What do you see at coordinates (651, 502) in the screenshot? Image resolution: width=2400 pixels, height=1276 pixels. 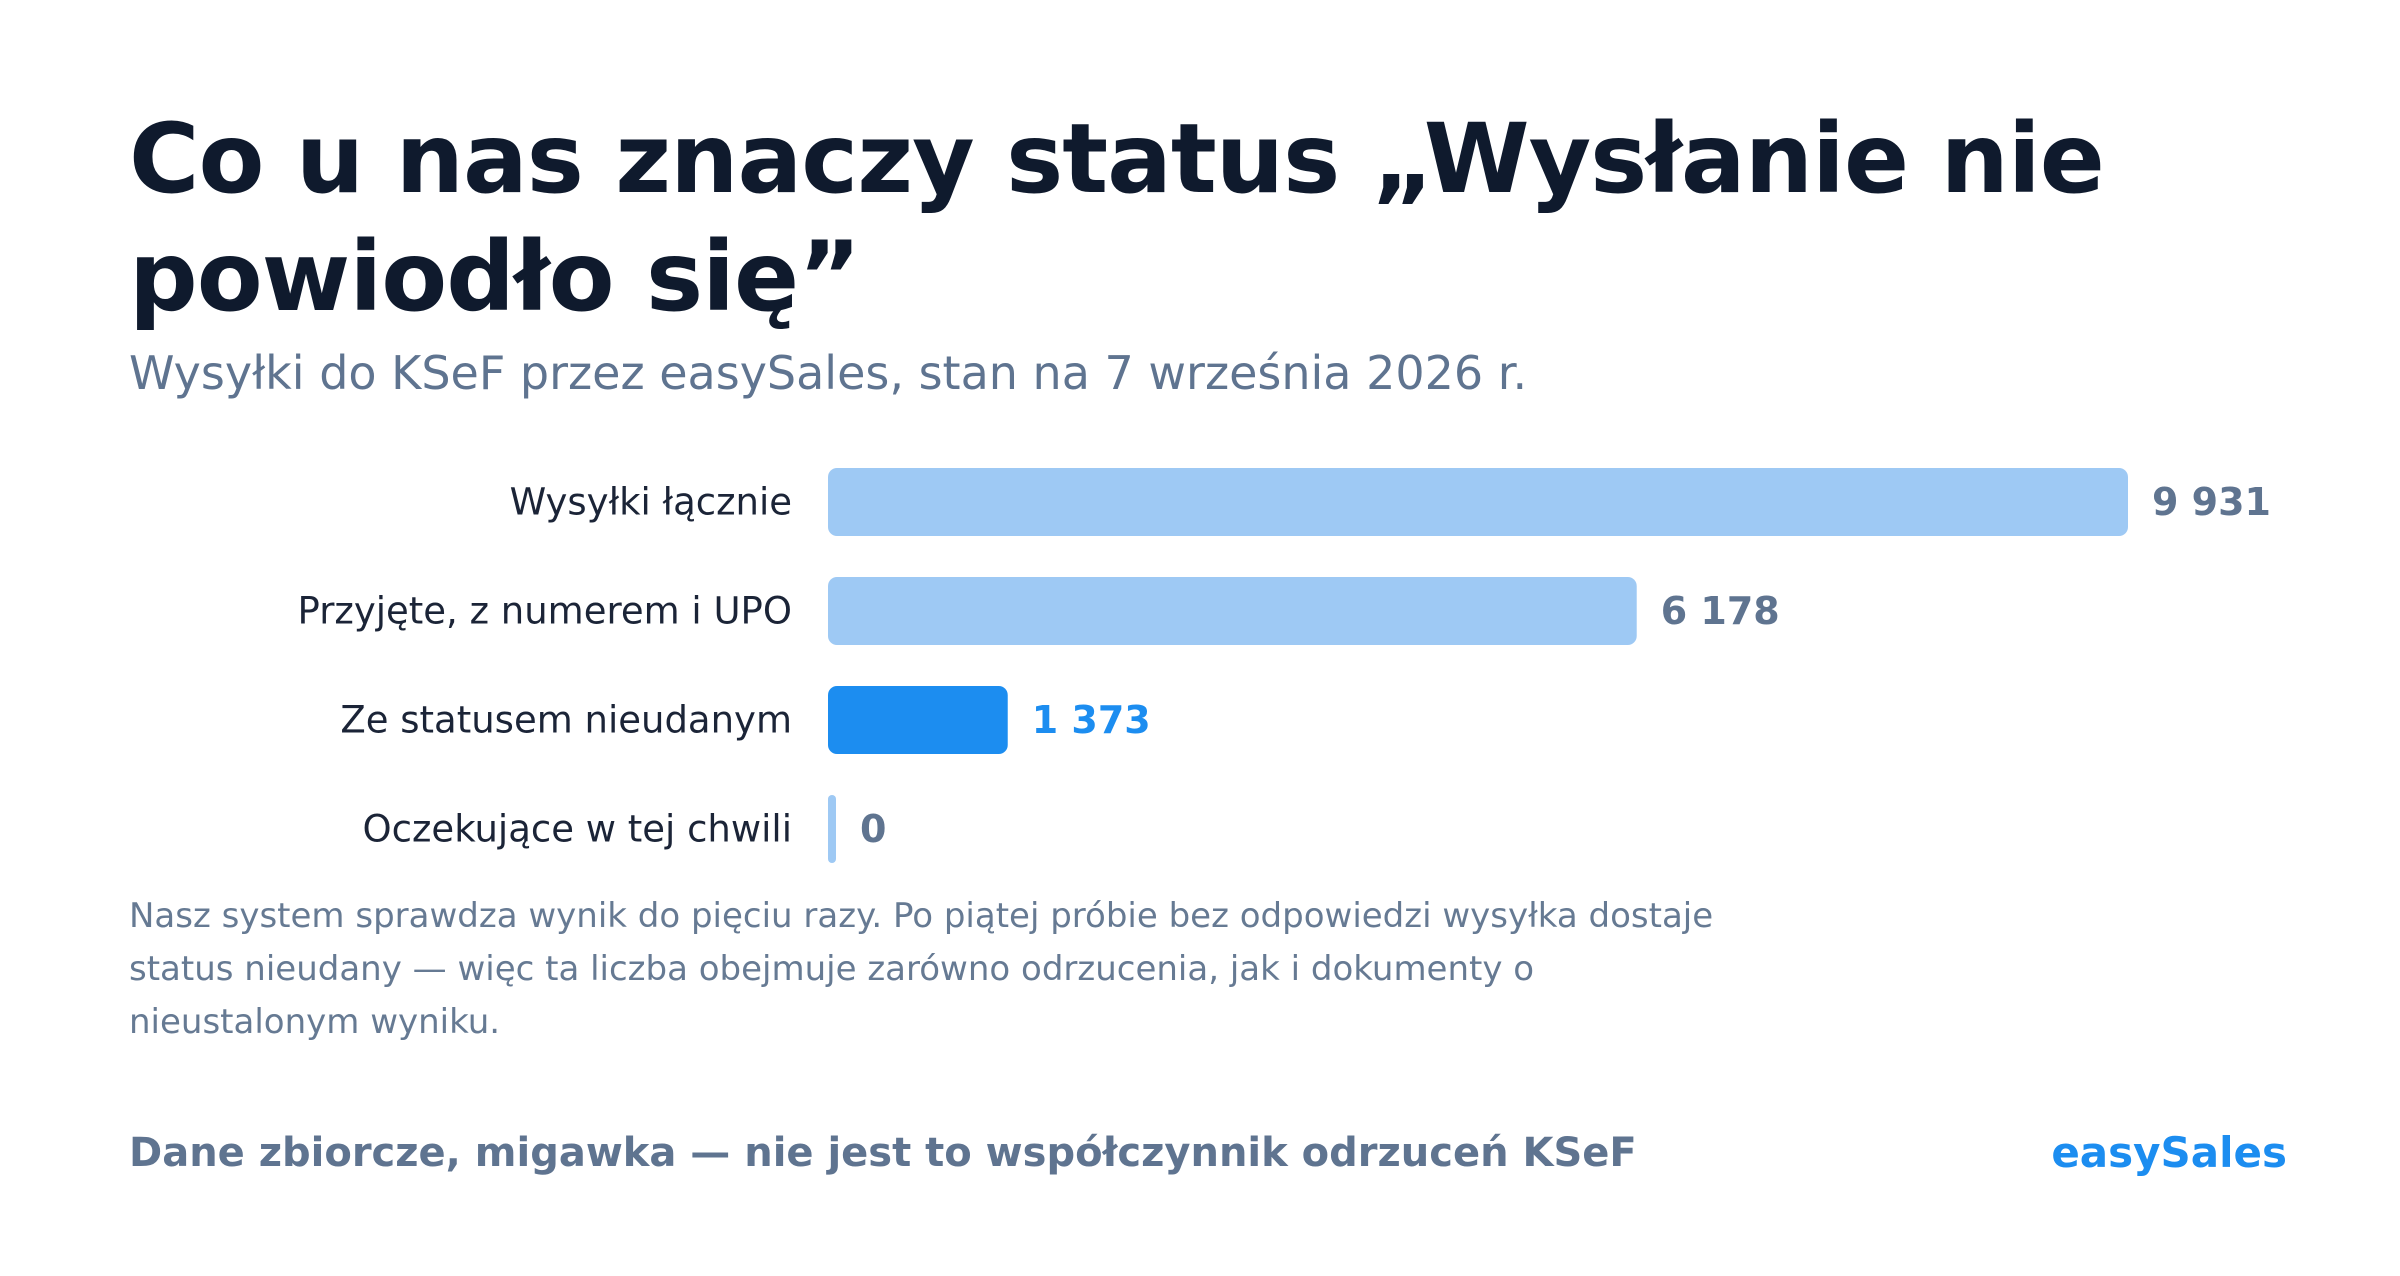 I see `category-label: Wysyłki łącznie` at bounding box center [651, 502].